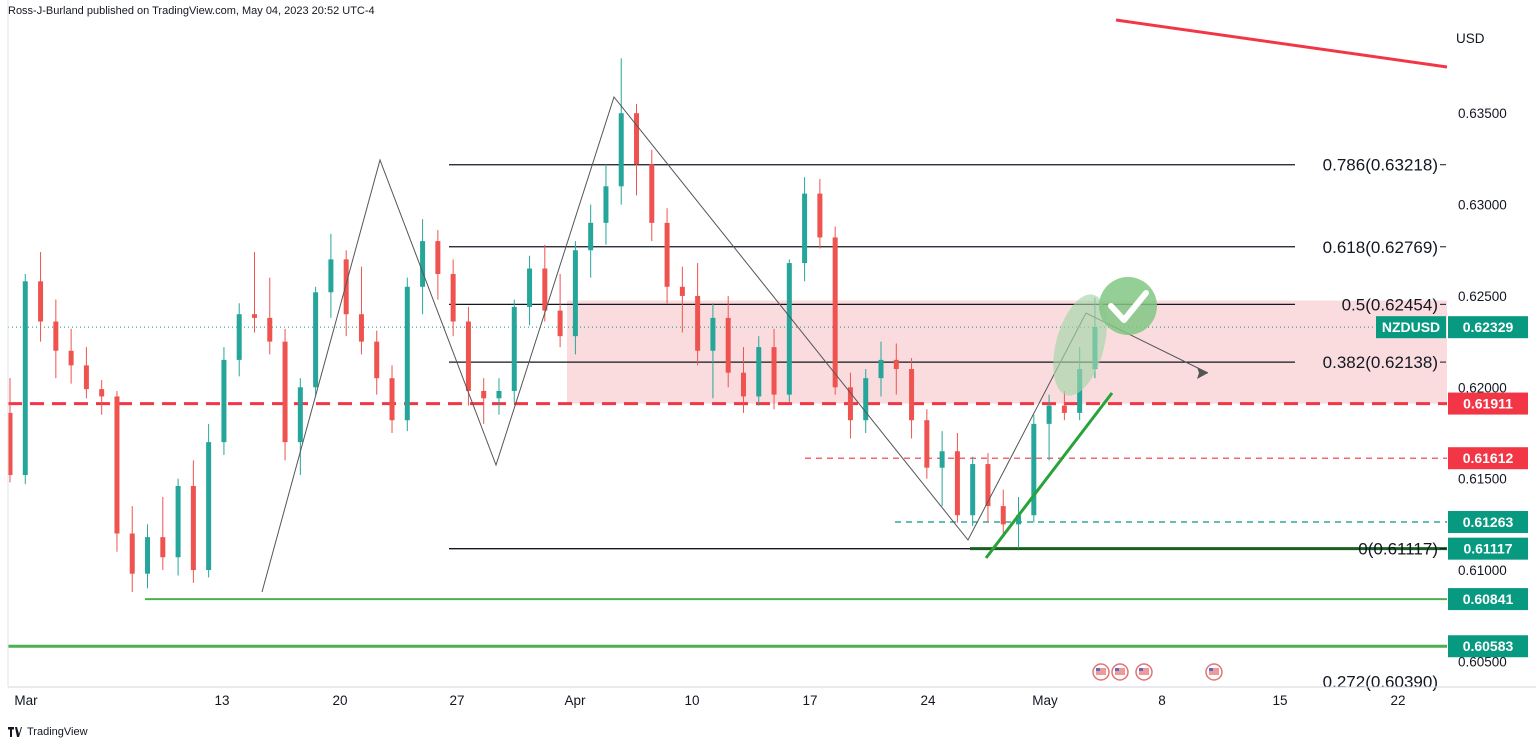 This screenshot has height=749, width=1536. Describe the element at coordinates (928, 700) in the screenshot. I see `x-tick-label: 24` at that location.